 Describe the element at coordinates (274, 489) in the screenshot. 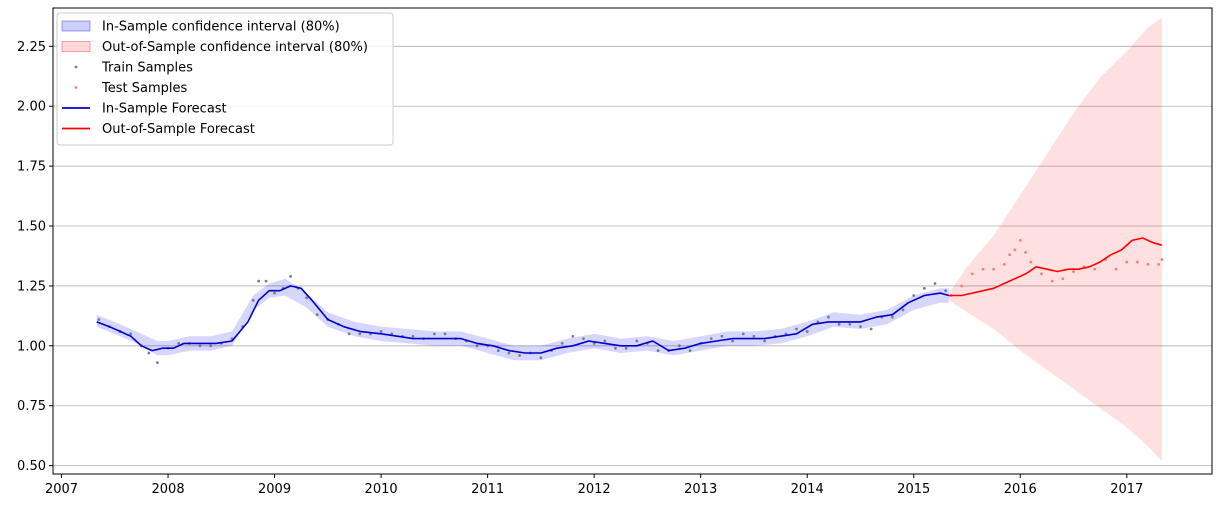

I see `x-tick-label: 2009` at that location.